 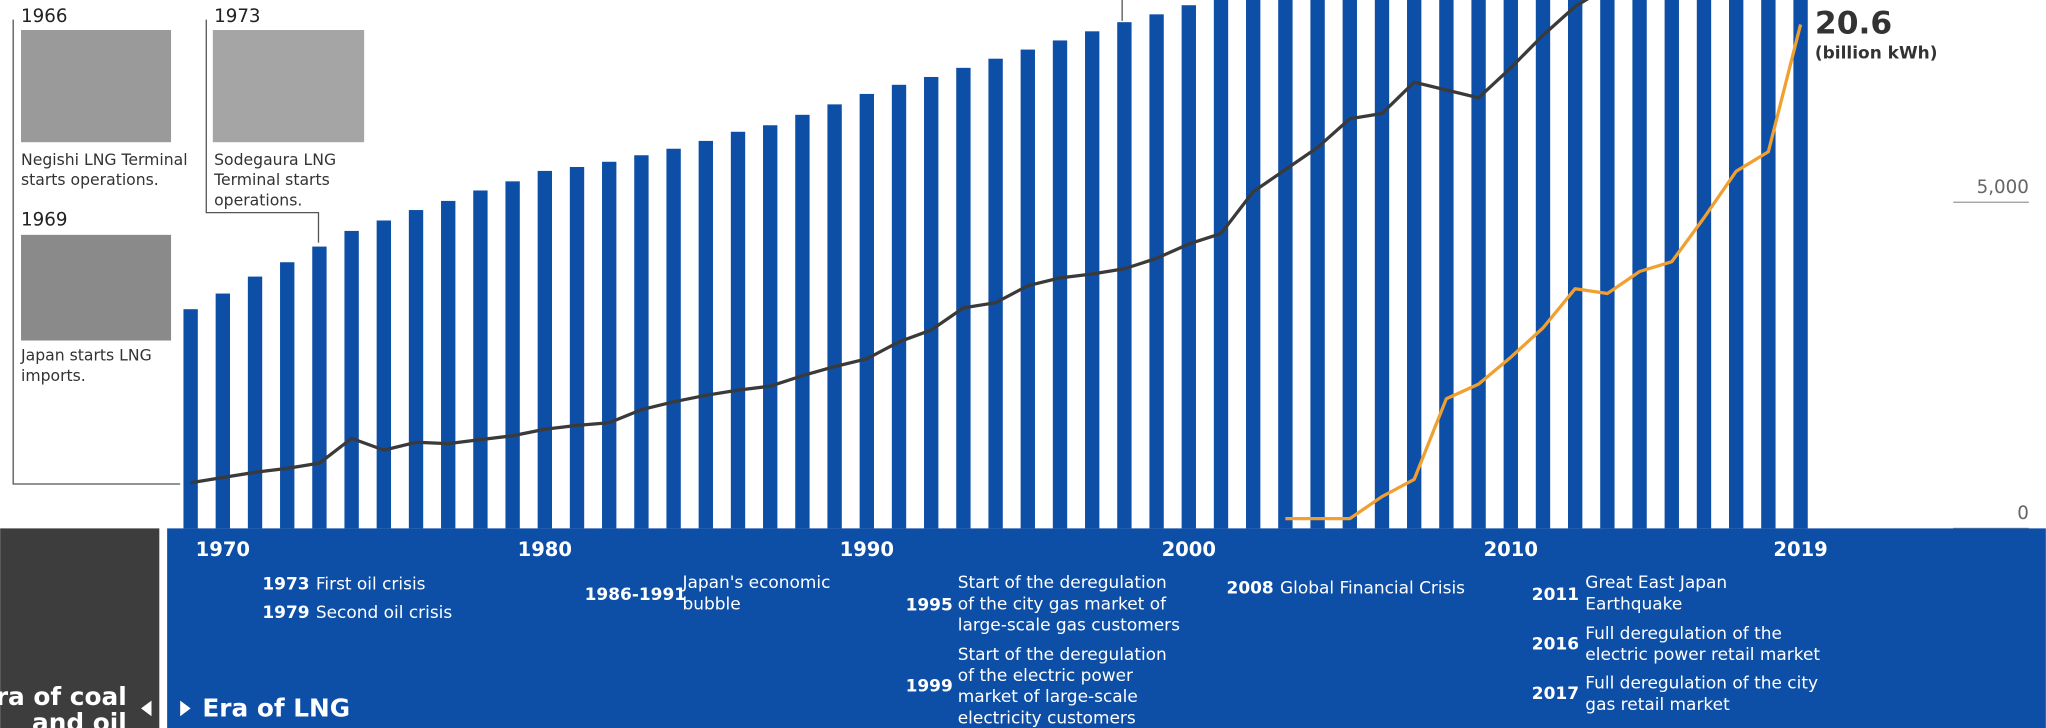 What do you see at coordinates (285, 583) in the screenshot?
I see `event-year: 1973` at bounding box center [285, 583].